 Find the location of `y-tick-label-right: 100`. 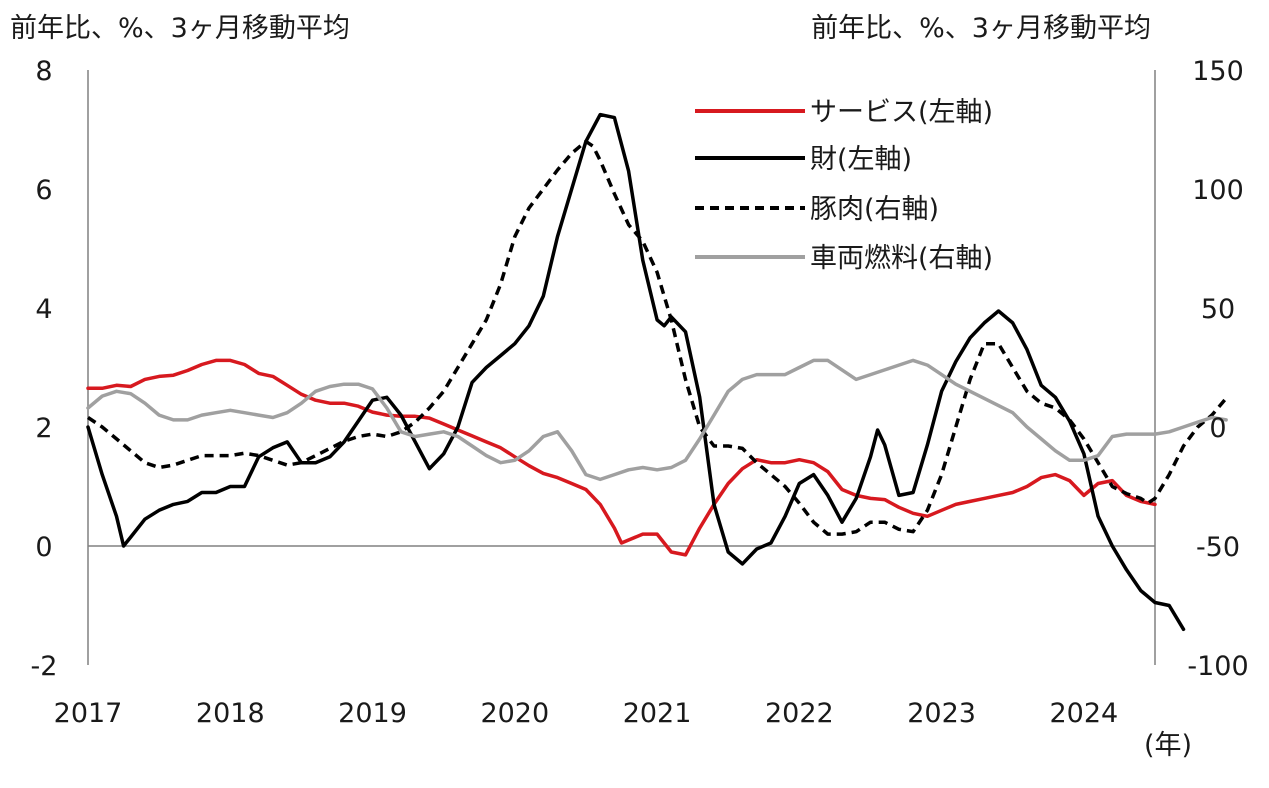

y-tick-label-right: 100 is located at coordinates (1218, 190).